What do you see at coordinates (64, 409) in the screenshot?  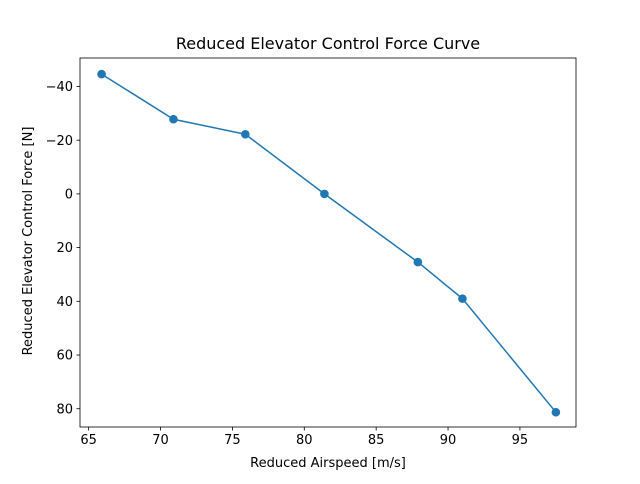 I see `y-tick-label: 80` at bounding box center [64, 409].